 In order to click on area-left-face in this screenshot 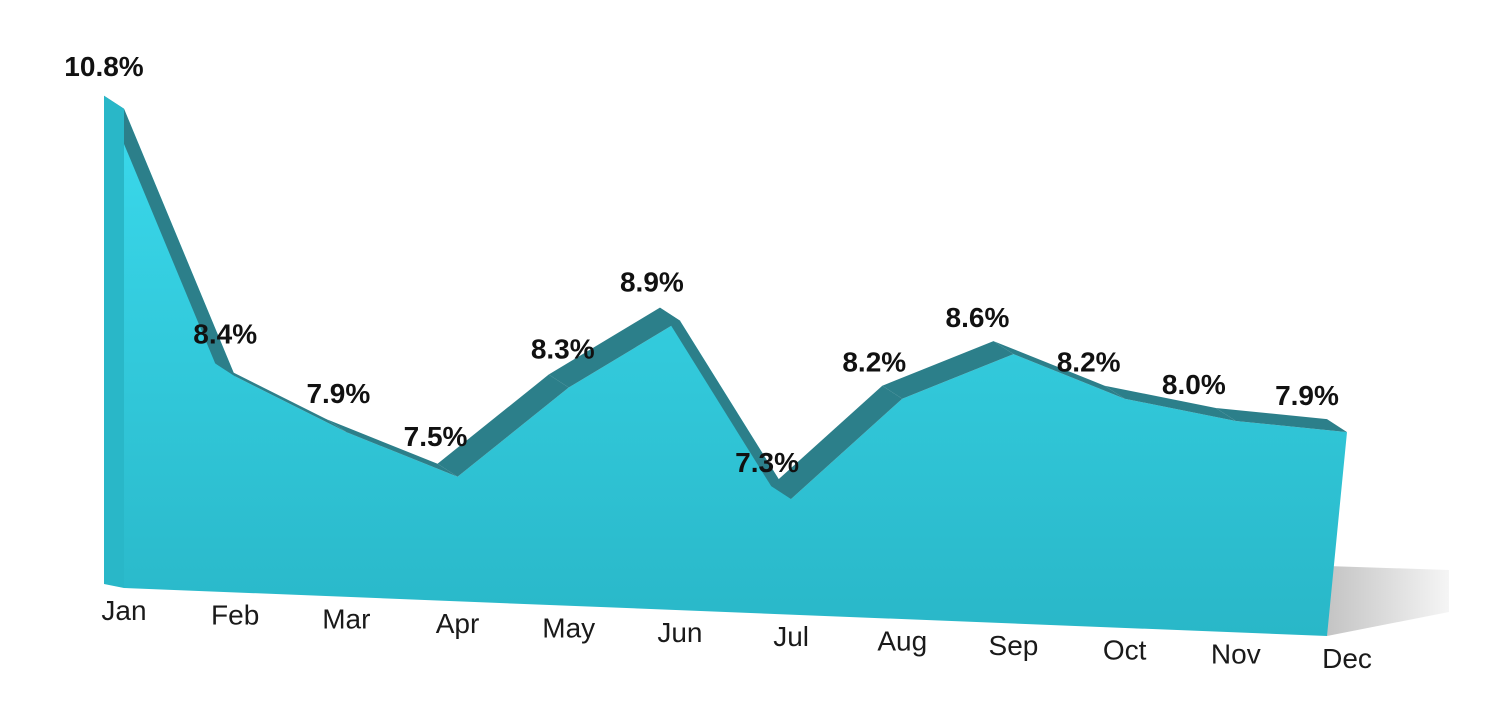, I will do `click(114, 342)`.